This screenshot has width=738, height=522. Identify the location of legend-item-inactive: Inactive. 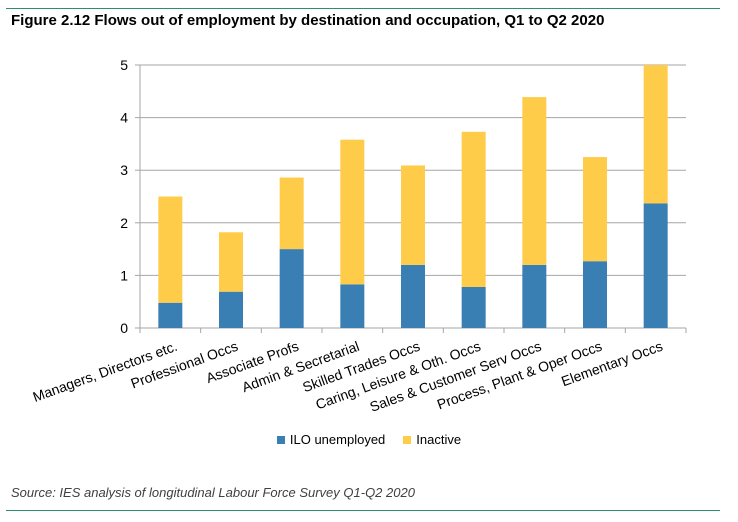
(432, 439).